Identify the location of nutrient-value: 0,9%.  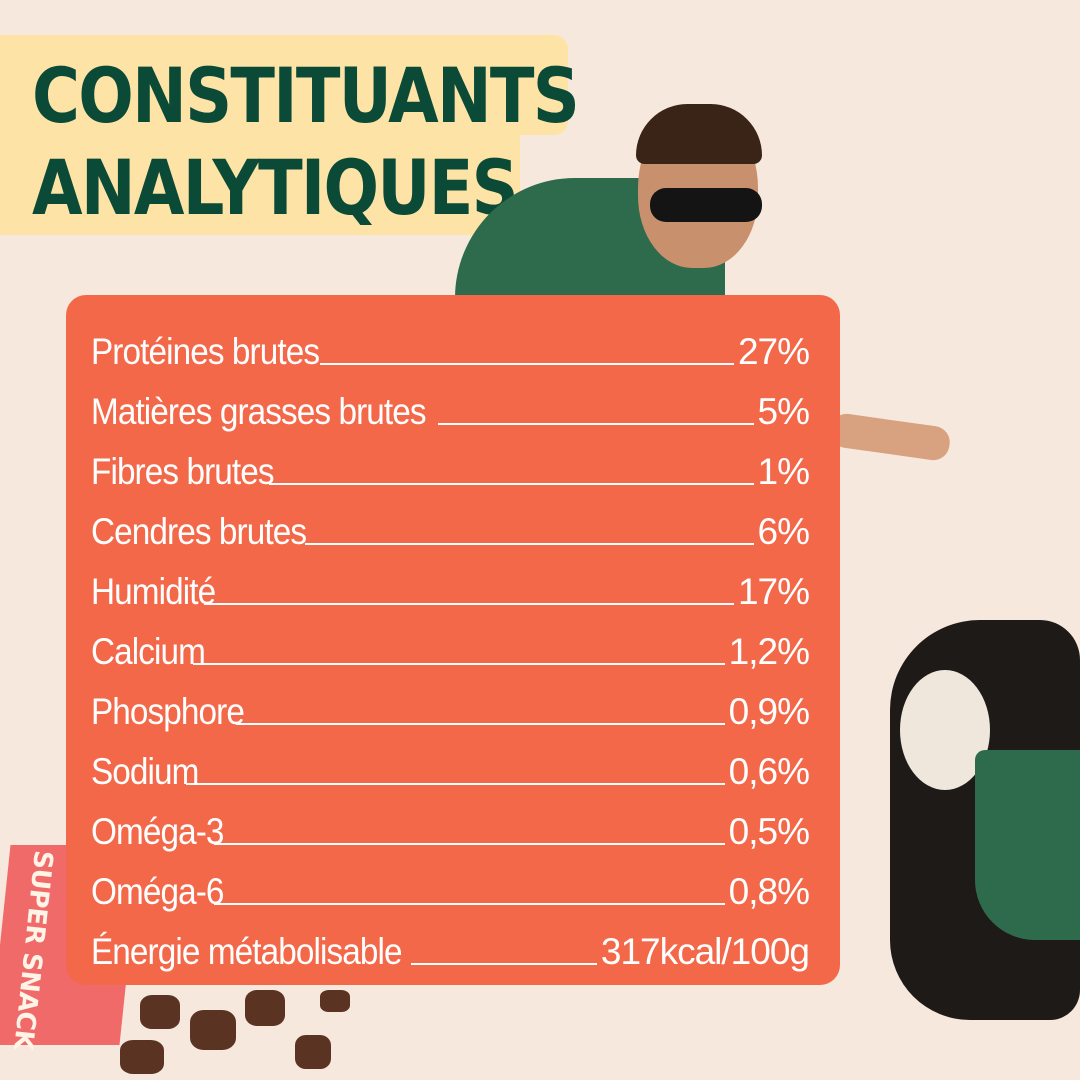
(769, 711).